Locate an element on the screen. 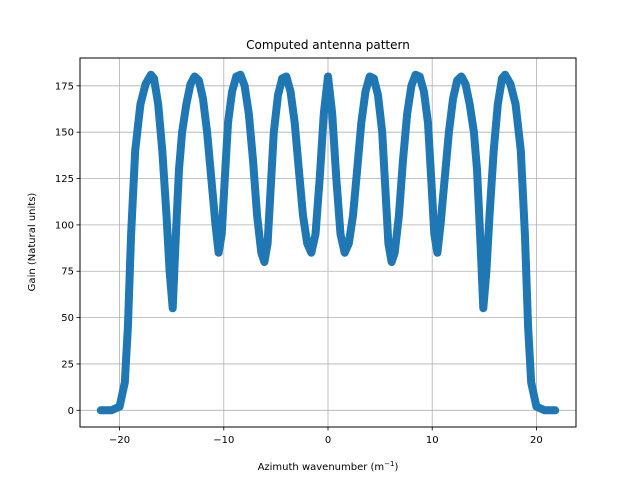  x-tick-label: 0 is located at coordinates (328, 440).